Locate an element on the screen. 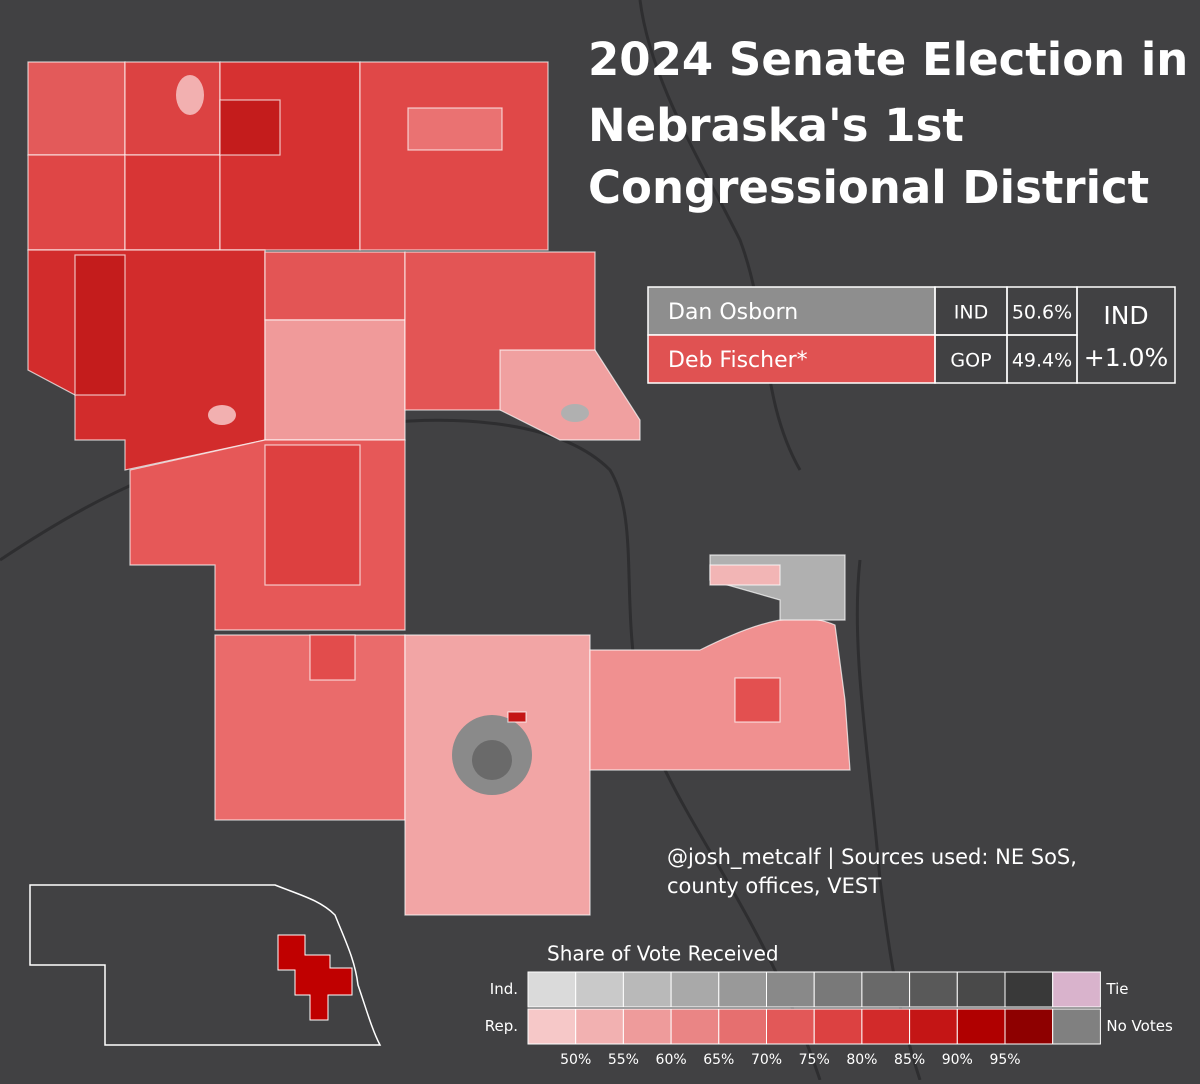 The image size is (1200, 1084). result-cell is located at coordinates (1126, 335).